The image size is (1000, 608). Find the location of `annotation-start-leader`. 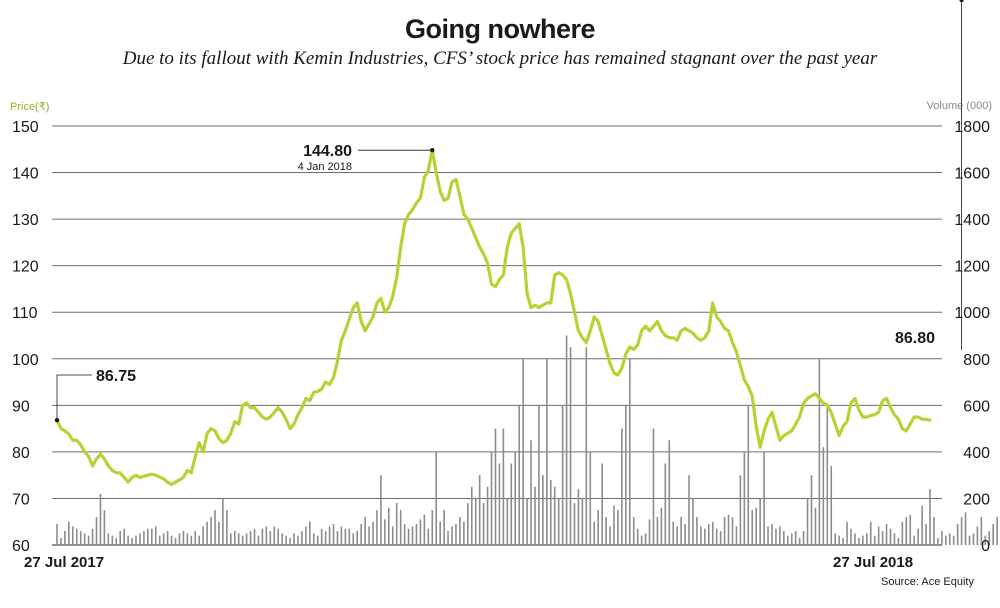

annotation-start-leader is located at coordinates (74, 397).